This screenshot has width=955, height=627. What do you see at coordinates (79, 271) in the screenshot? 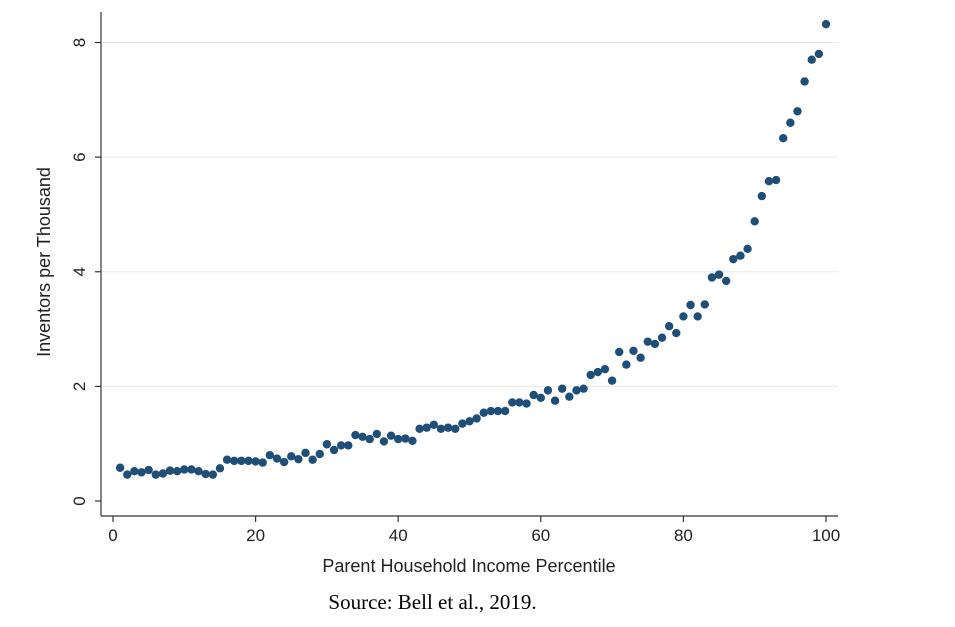
I see `y-tick-label: 4` at bounding box center [79, 271].